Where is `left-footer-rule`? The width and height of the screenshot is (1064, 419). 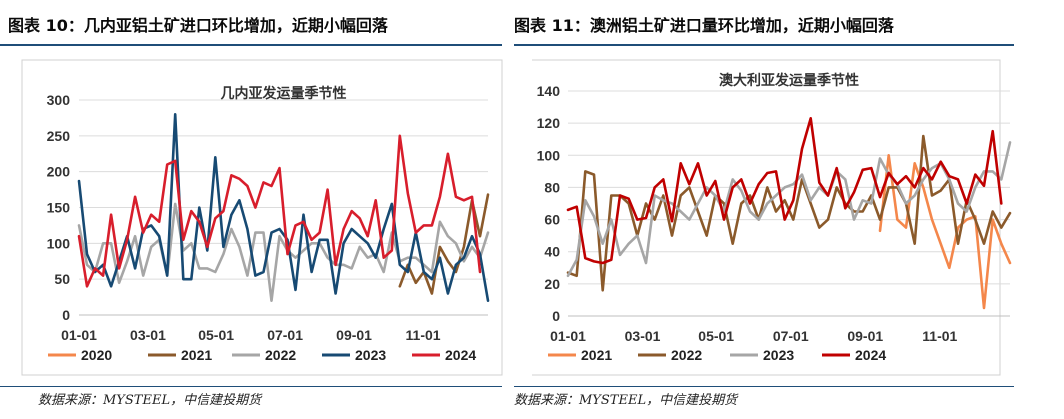 left-footer-rule is located at coordinates (251, 386).